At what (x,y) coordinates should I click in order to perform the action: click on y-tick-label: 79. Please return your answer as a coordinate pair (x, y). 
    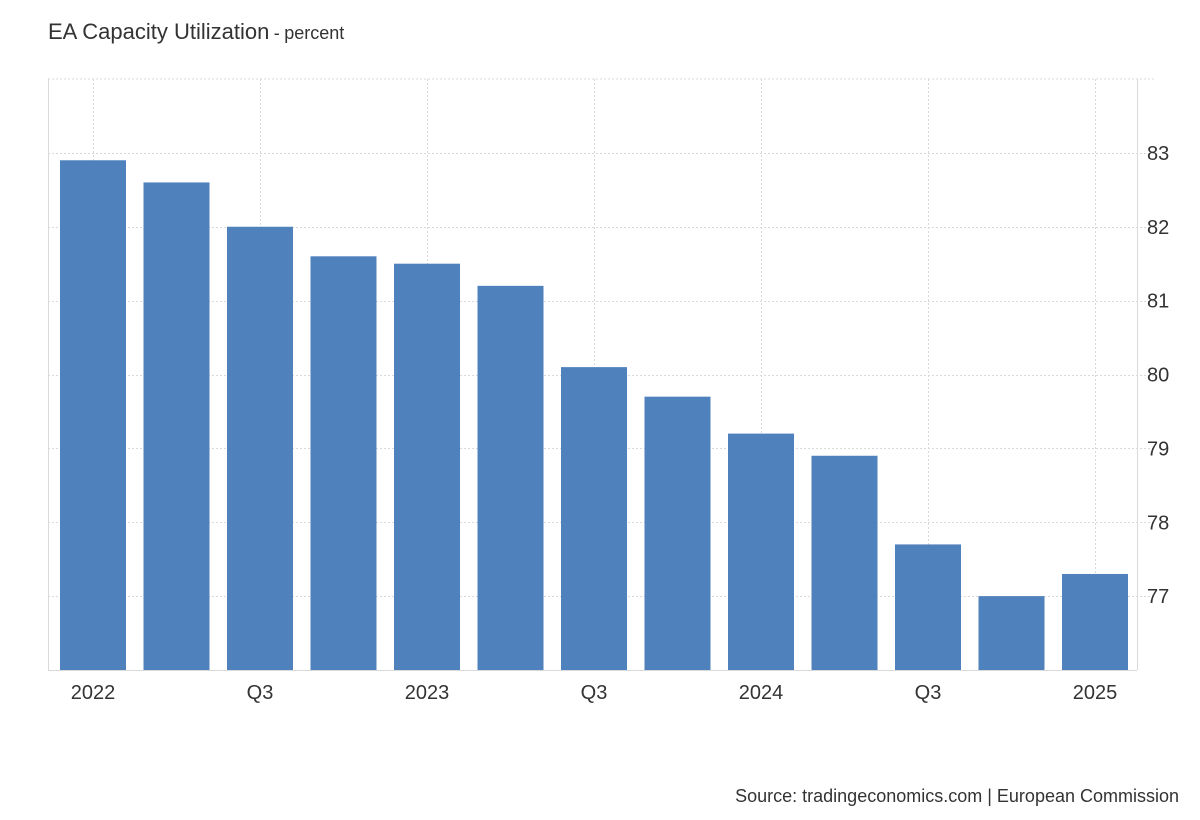
    Looking at the image, I should click on (1158, 449).